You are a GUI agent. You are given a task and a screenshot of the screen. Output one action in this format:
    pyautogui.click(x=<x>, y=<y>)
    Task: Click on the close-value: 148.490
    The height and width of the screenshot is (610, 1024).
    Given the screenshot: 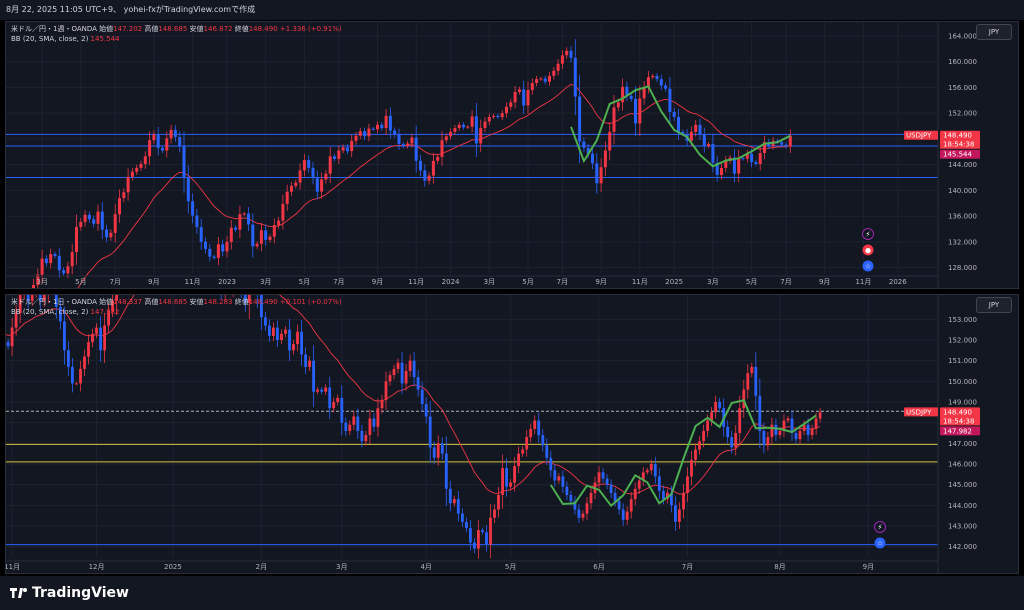 What is the action you would take?
    pyautogui.click(x=263, y=302)
    